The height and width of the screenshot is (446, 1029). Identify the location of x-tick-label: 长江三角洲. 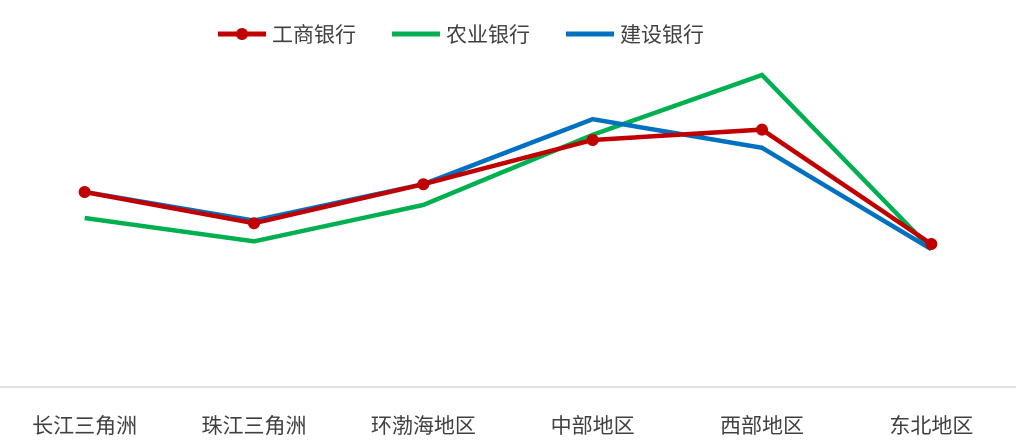
(84, 426).